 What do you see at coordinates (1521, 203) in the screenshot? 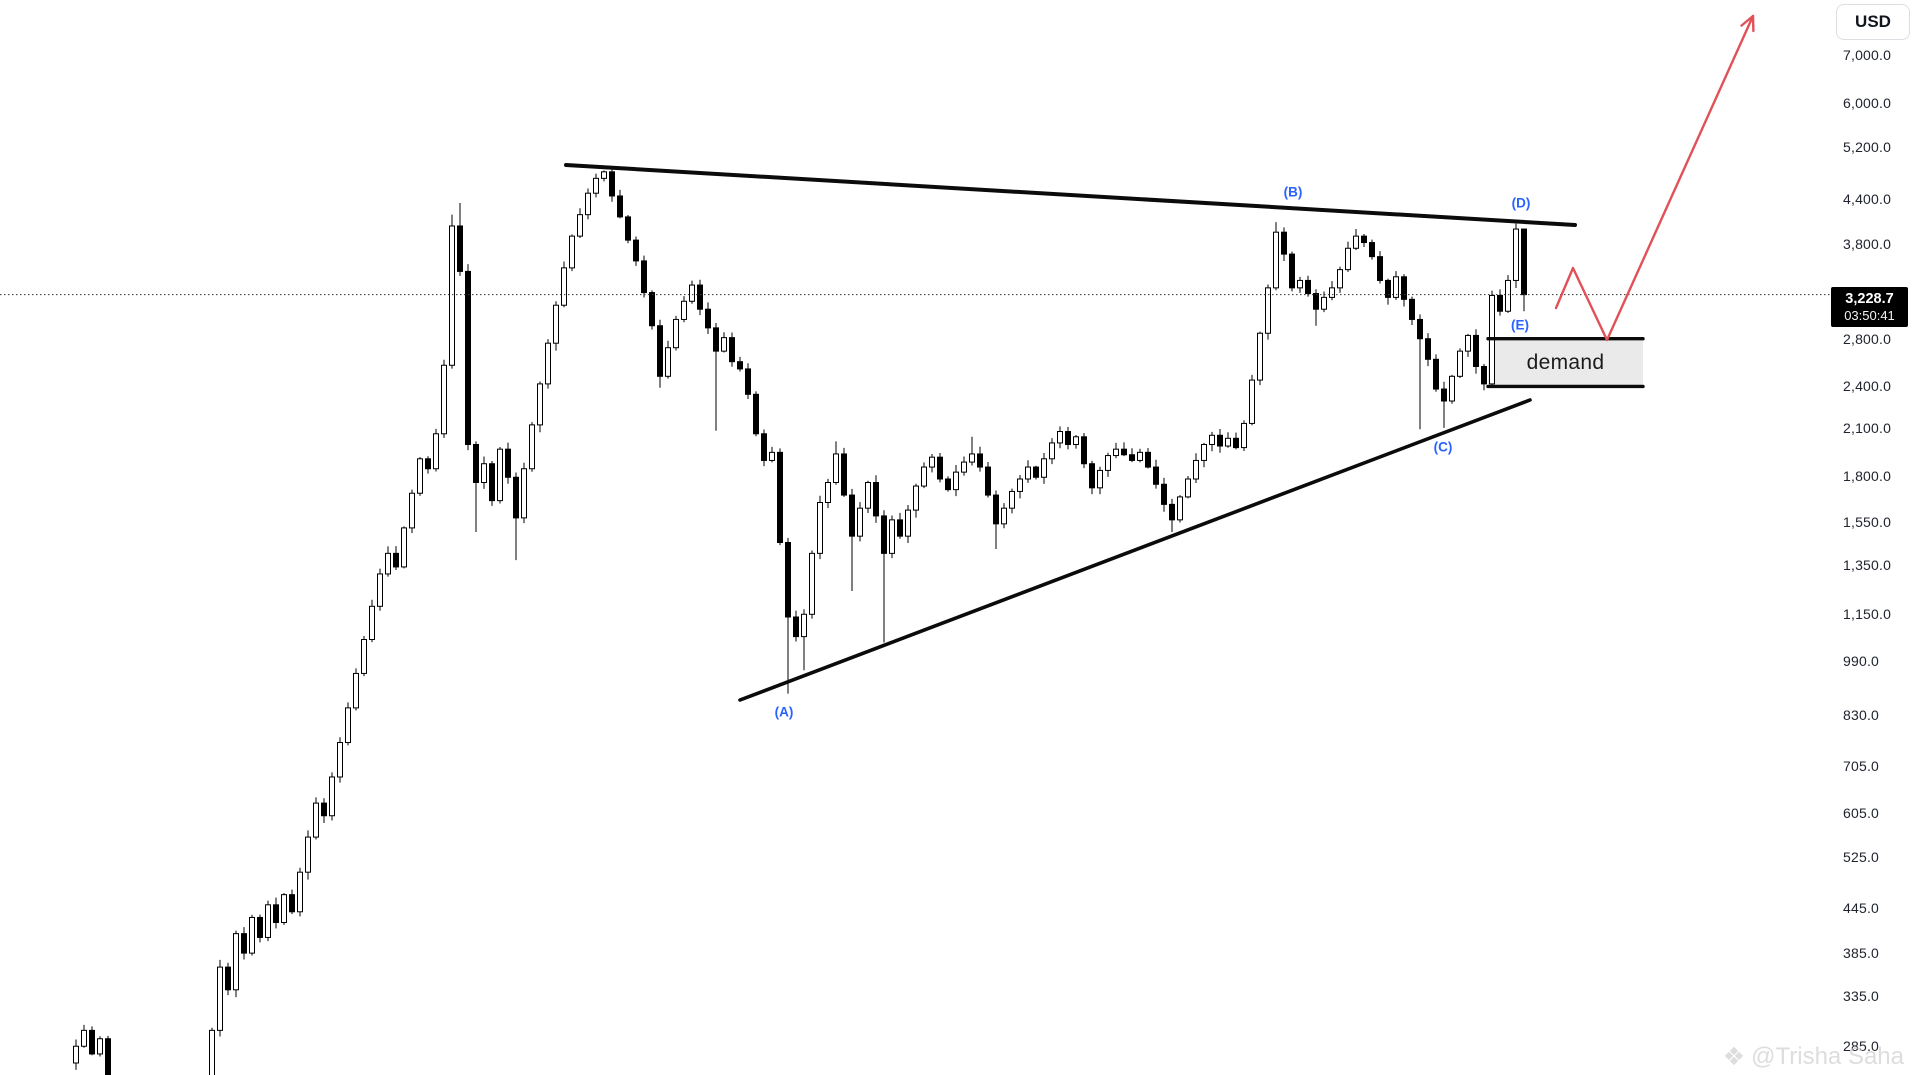
I see `triangle-label-d: (D)` at bounding box center [1521, 203].